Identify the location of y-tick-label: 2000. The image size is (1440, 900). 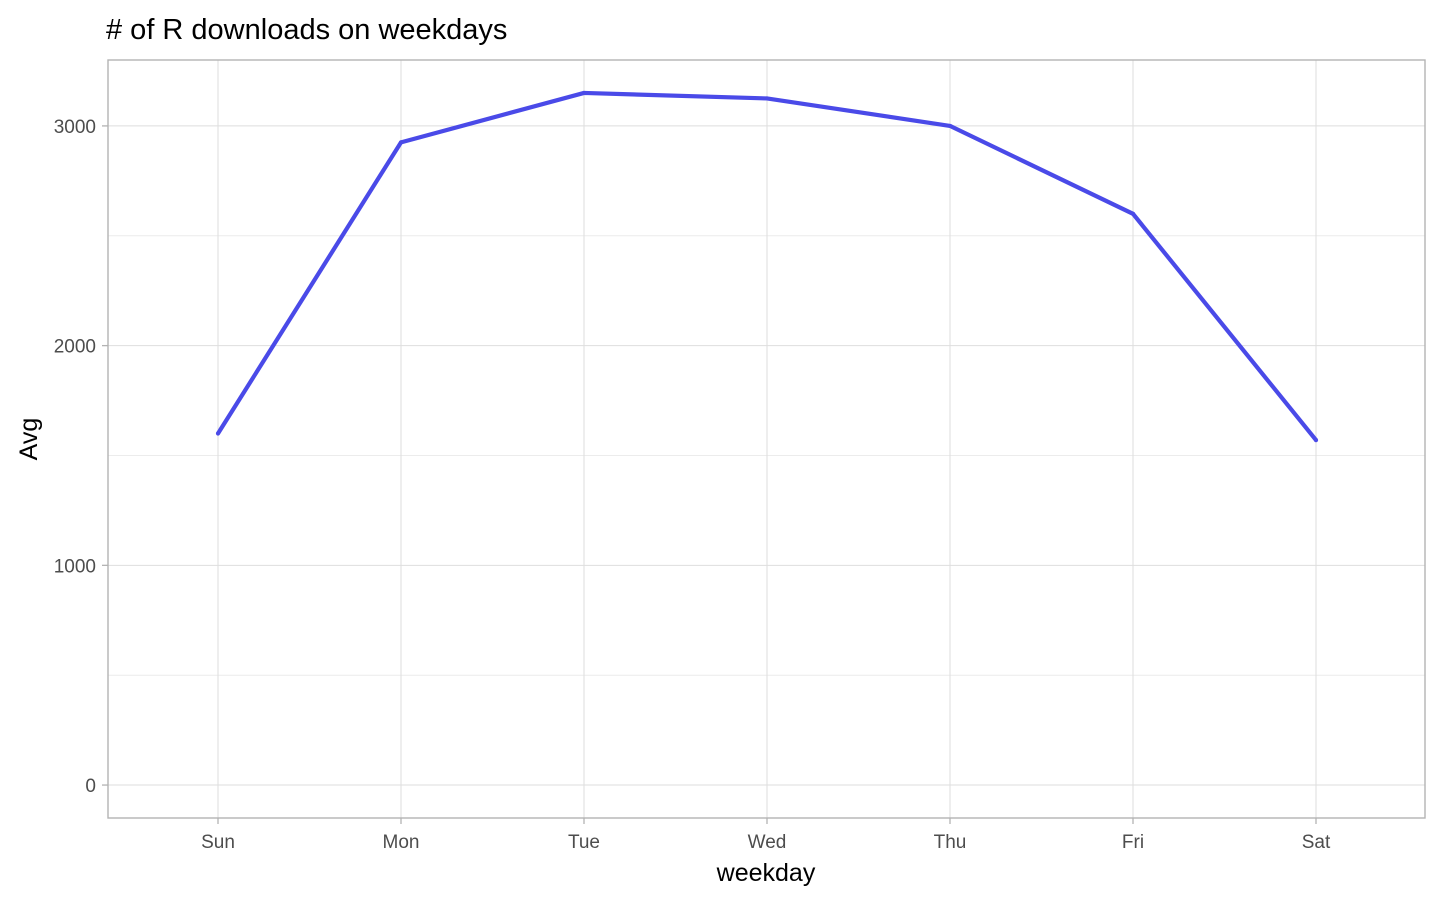
(75, 347).